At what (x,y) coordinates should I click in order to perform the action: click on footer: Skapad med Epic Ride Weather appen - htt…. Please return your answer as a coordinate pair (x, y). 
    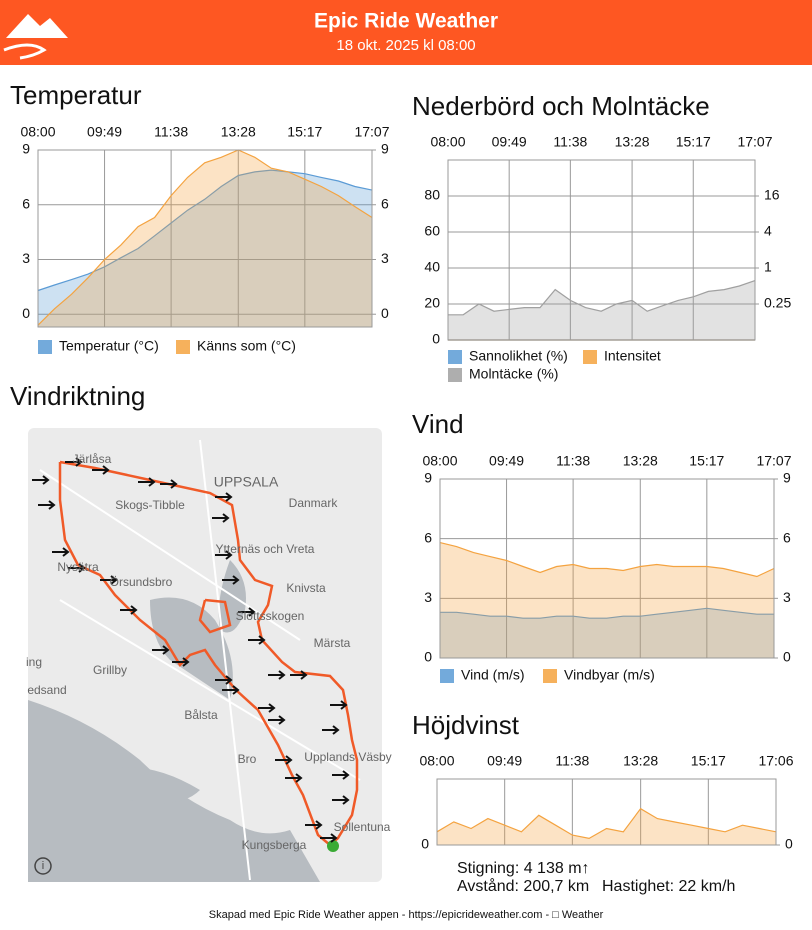
    Looking at the image, I should click on (406, 915).